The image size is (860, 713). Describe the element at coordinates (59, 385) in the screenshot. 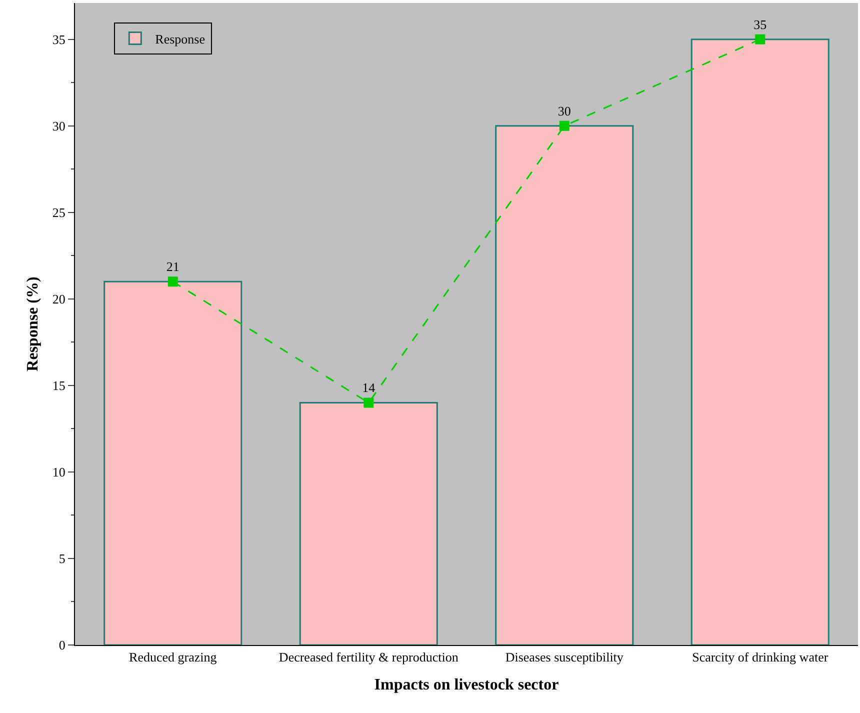

I see `y-tick-label: 15` at that location.